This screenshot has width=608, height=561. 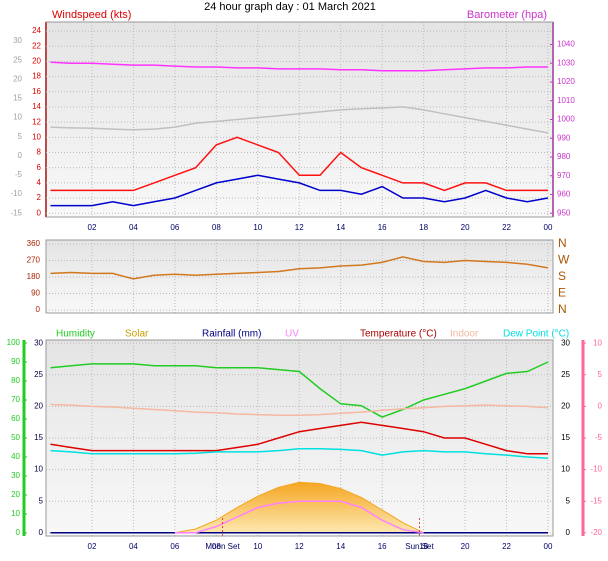 I want to click on y3-tick-label: 90, so click(x=15, y=361).